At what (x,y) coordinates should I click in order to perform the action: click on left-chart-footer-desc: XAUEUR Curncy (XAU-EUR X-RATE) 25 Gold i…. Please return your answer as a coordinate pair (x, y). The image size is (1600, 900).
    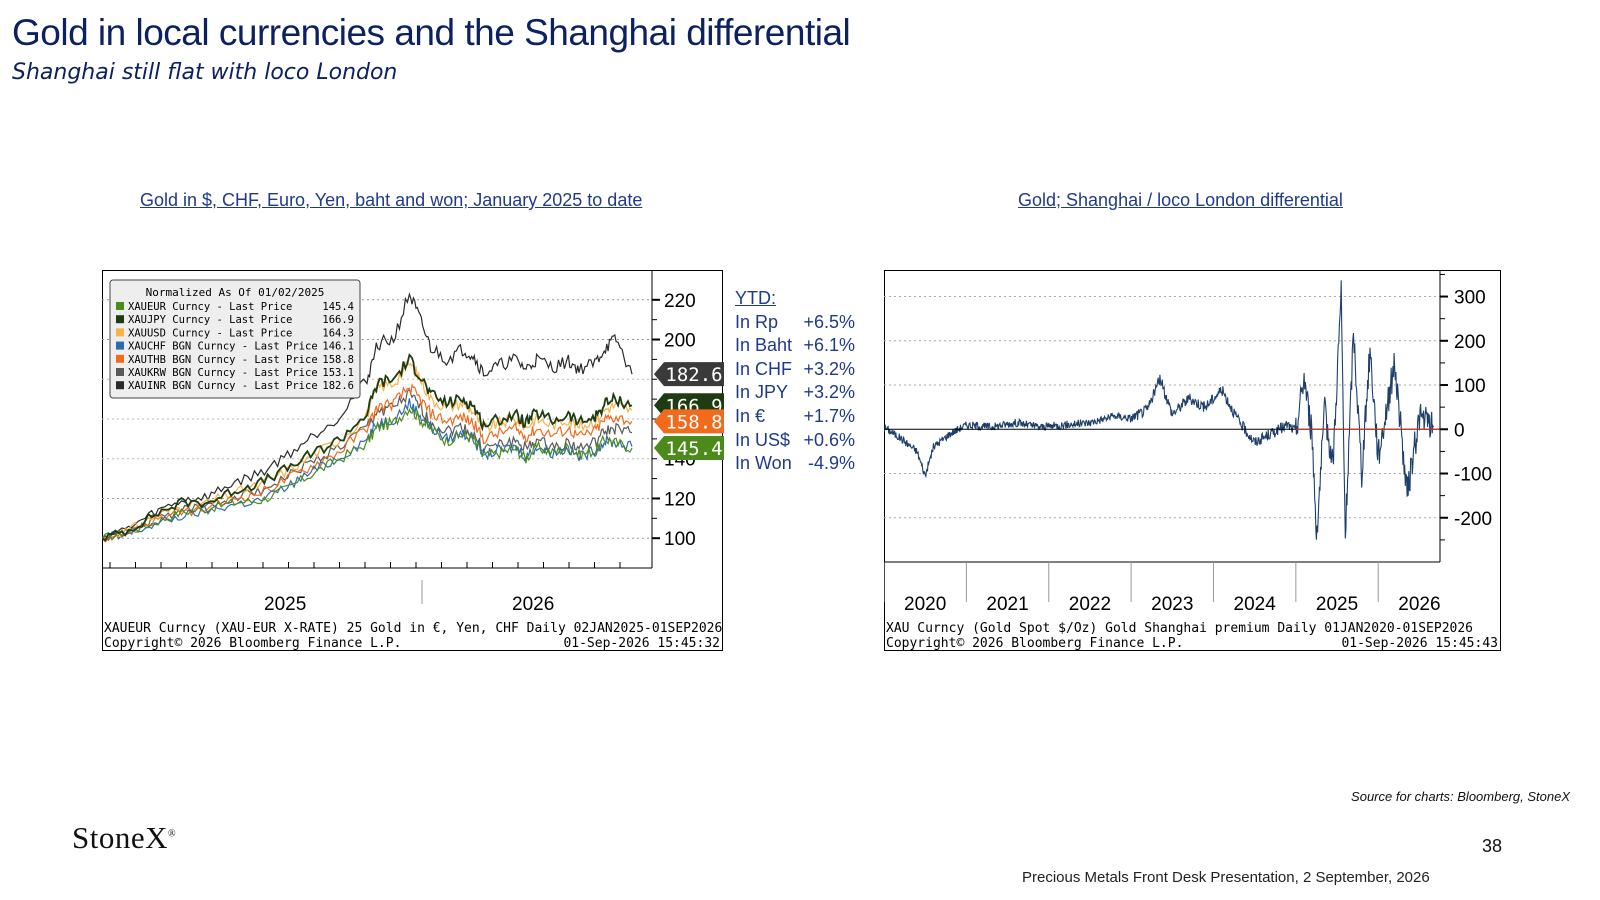
    Looking at the image, I should click on (413, 628).